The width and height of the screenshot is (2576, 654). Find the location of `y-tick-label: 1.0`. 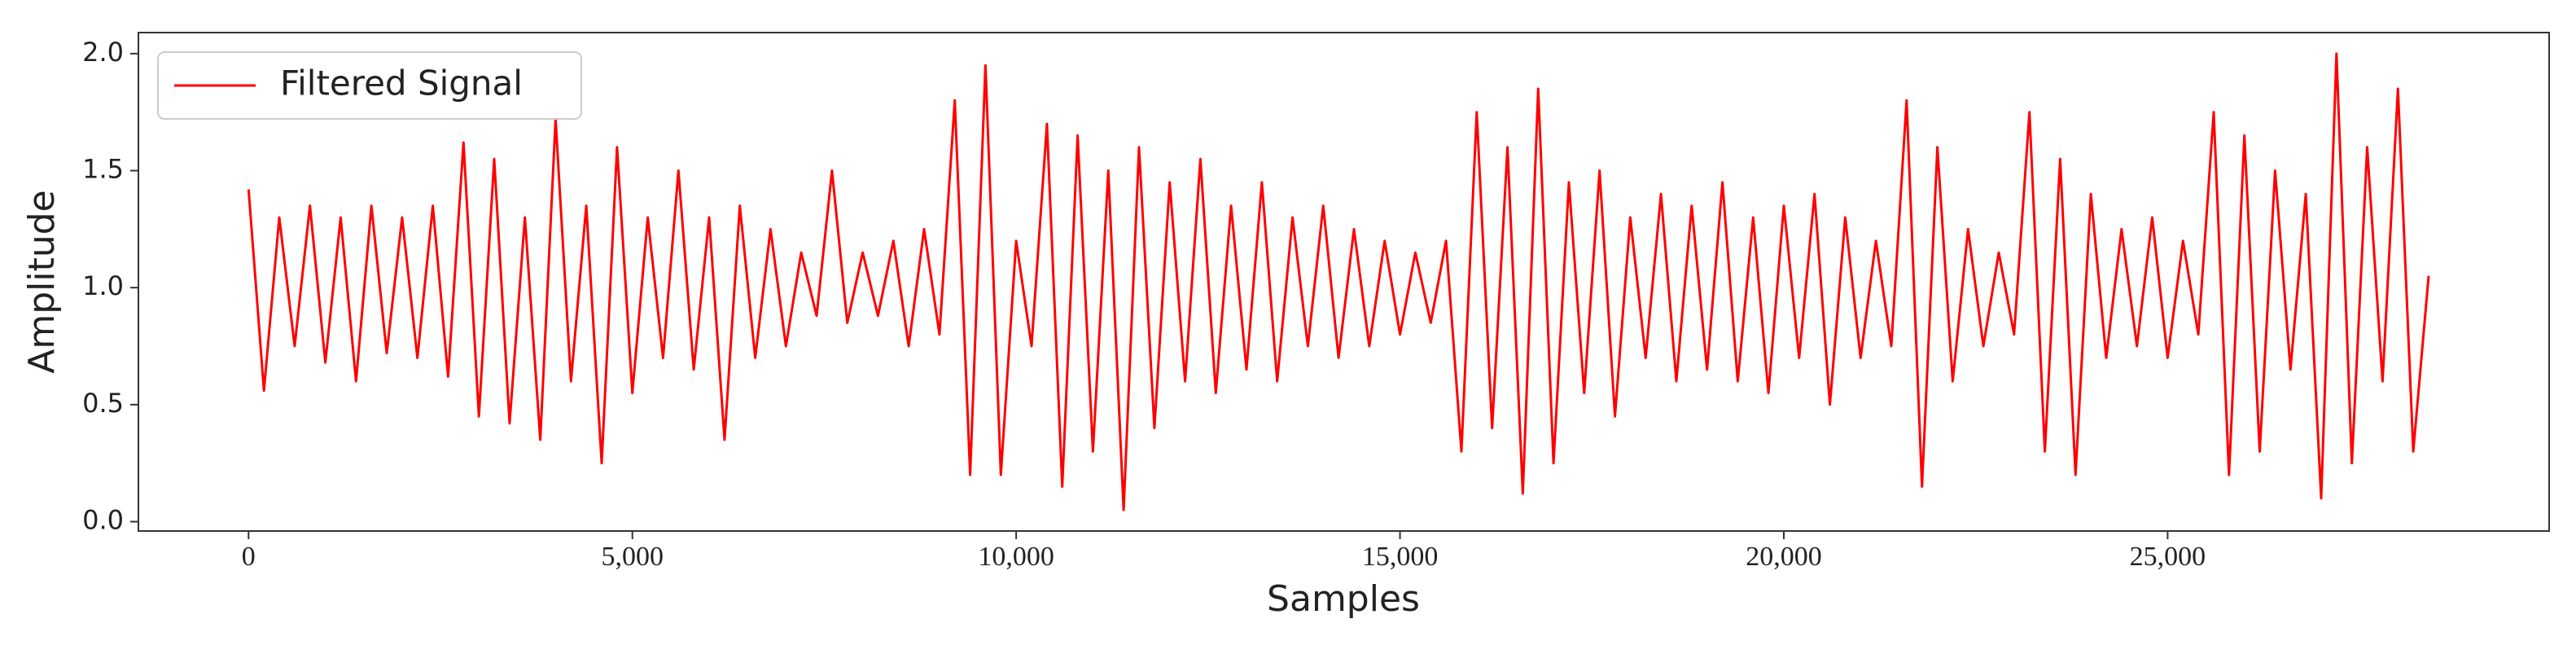

y-tick-label: 1.0 is located at coordinates (103, 286).